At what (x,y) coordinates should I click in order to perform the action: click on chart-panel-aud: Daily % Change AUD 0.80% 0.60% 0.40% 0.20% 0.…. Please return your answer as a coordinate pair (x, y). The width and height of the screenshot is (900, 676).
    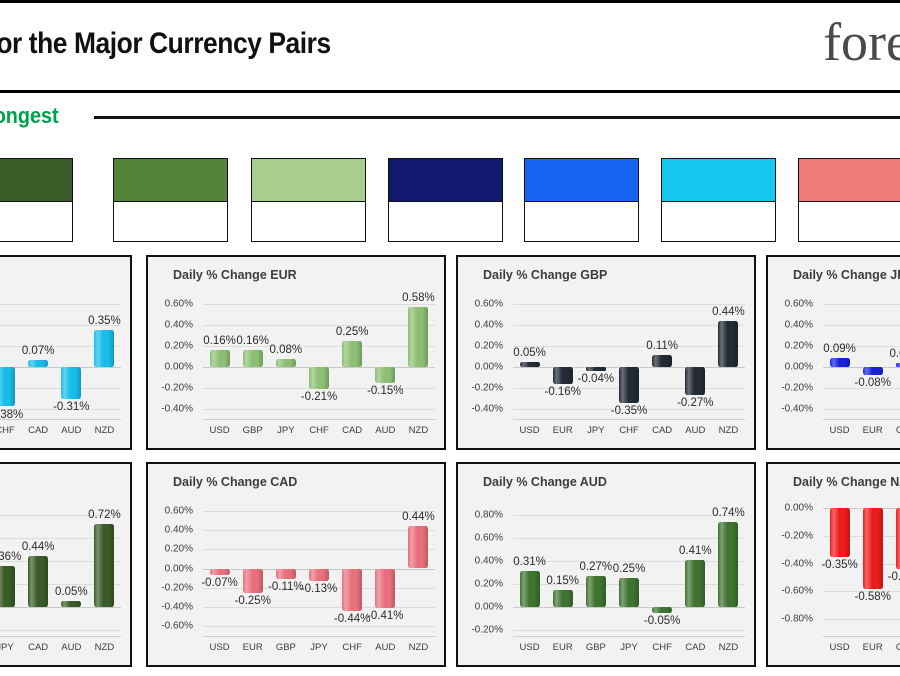
    Looking at the image, I should click on (606, 564).